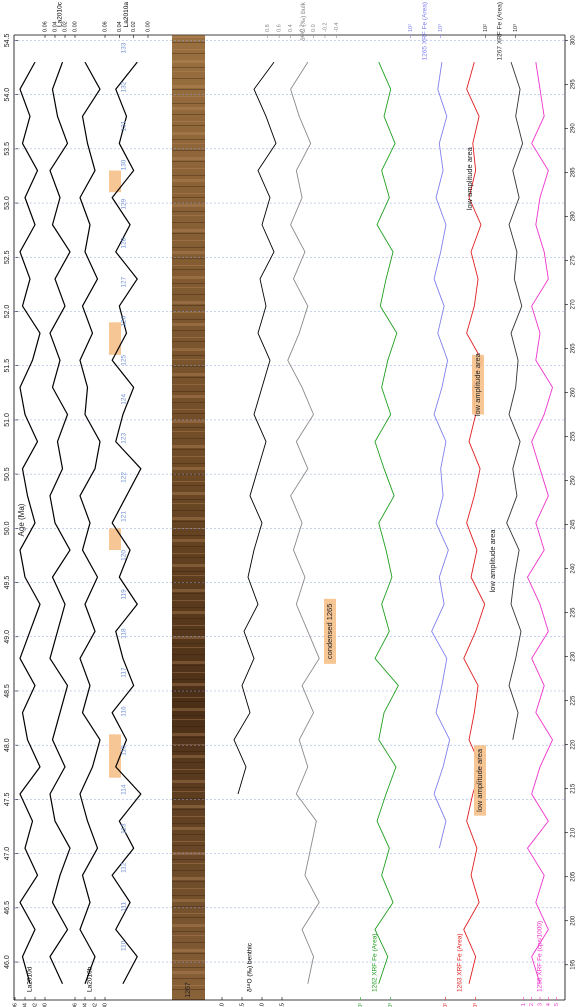  Describe the element at coordinates (574, 568) in the screenshot. I see `depth-tick-label: 240` at that location.